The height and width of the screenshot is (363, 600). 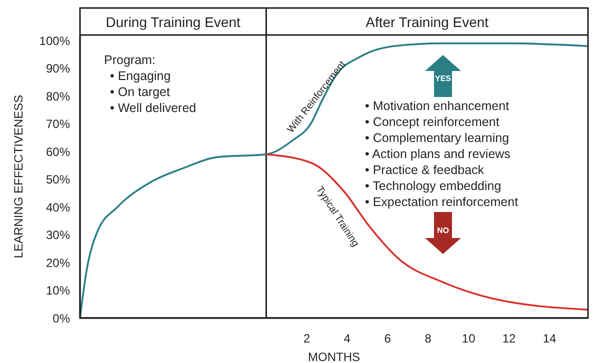 I want to click on x-tick-label: 8, so click(x=428, y=339).